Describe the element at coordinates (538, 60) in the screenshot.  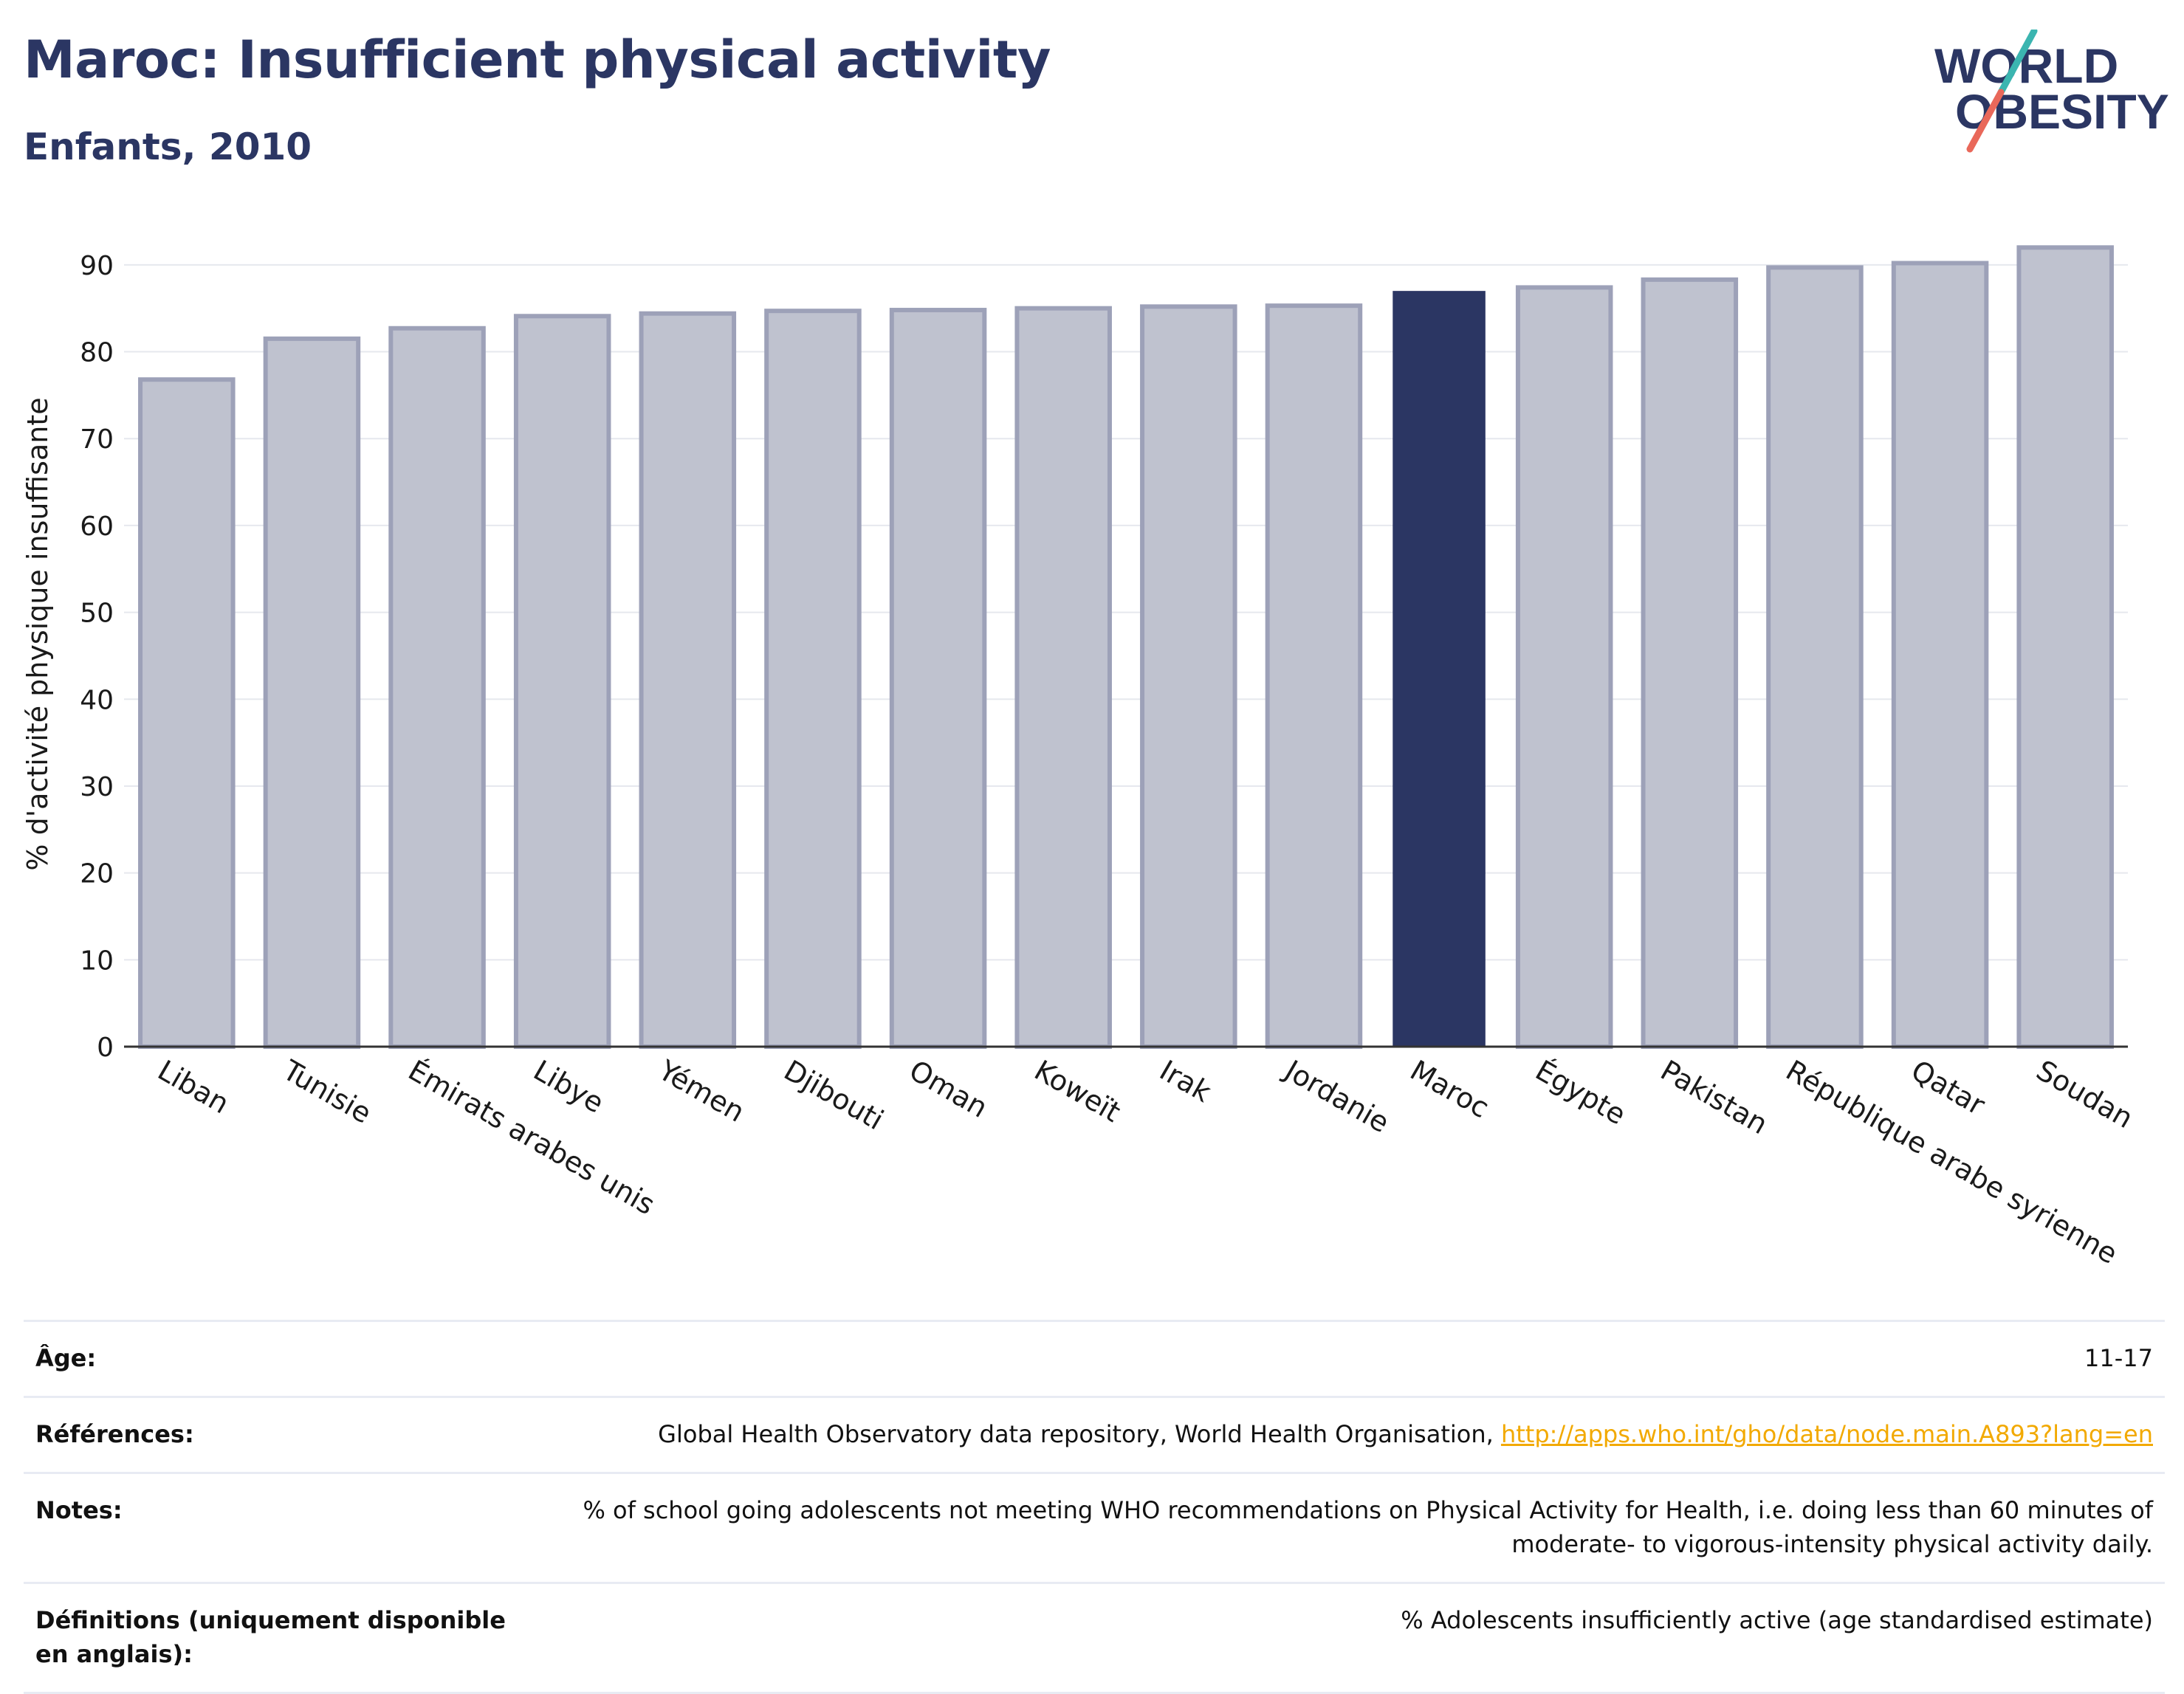
I see `chart-title: Maroc: Insufficient physical activity` at that location.